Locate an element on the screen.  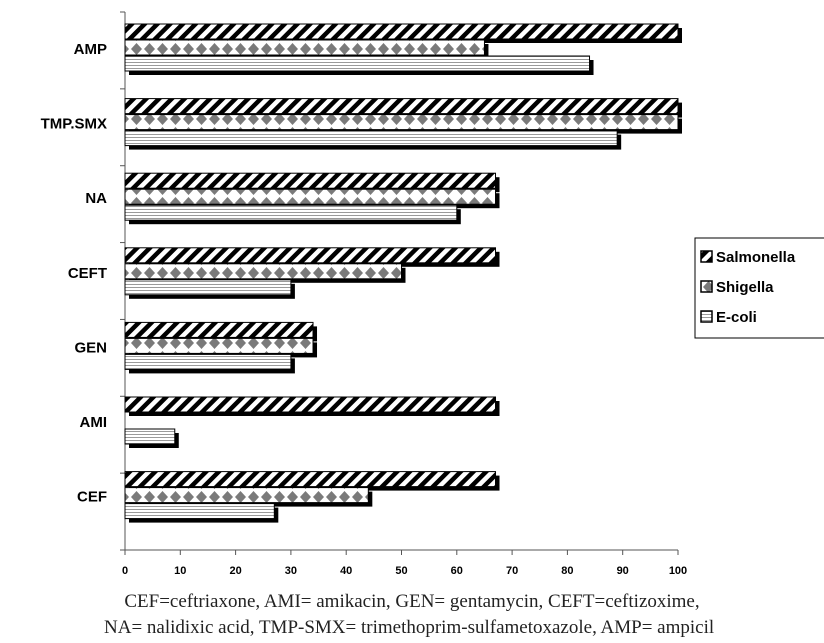
legend-swatch-e-coli is located at coordinates (706, 316).